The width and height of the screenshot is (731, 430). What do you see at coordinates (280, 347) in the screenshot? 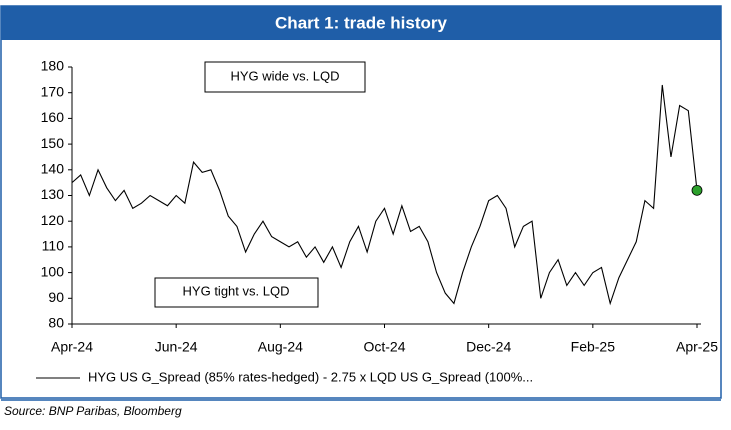
I see `x-tick-label: Aug-24` at bounding box center [280, 347].